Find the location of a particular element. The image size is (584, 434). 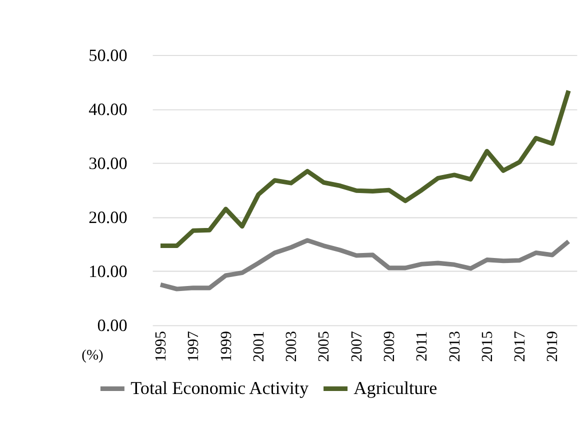

y-axis-title: (%) is located at coordinates (93, 356).